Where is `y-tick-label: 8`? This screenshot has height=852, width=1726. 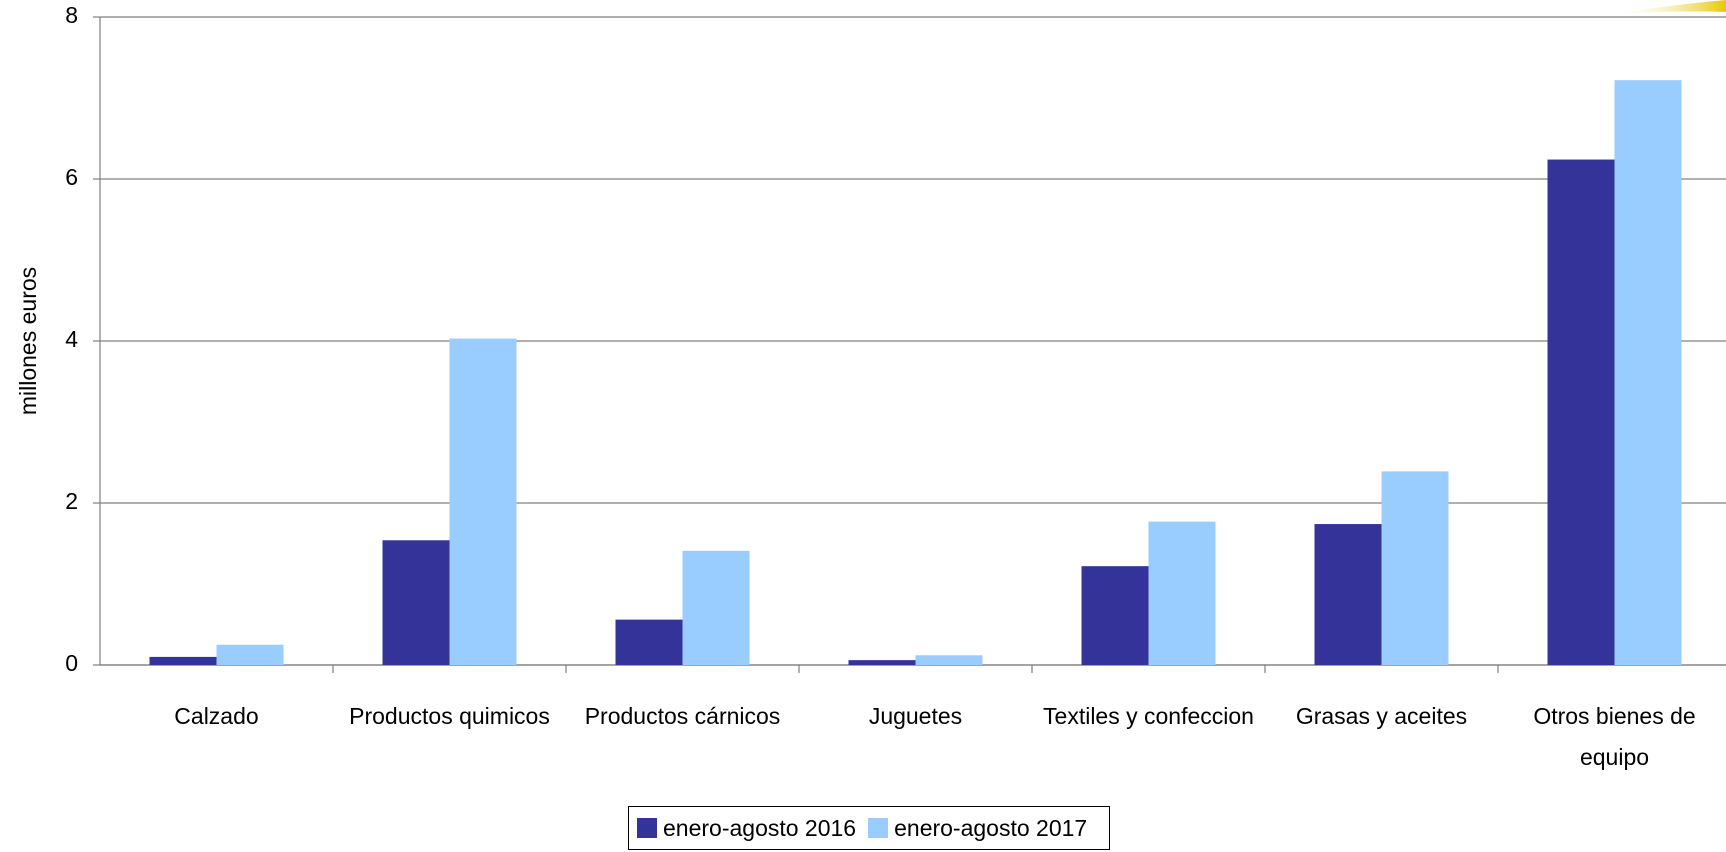 y-tick-label: 8 is located at coordinates (71, 15).